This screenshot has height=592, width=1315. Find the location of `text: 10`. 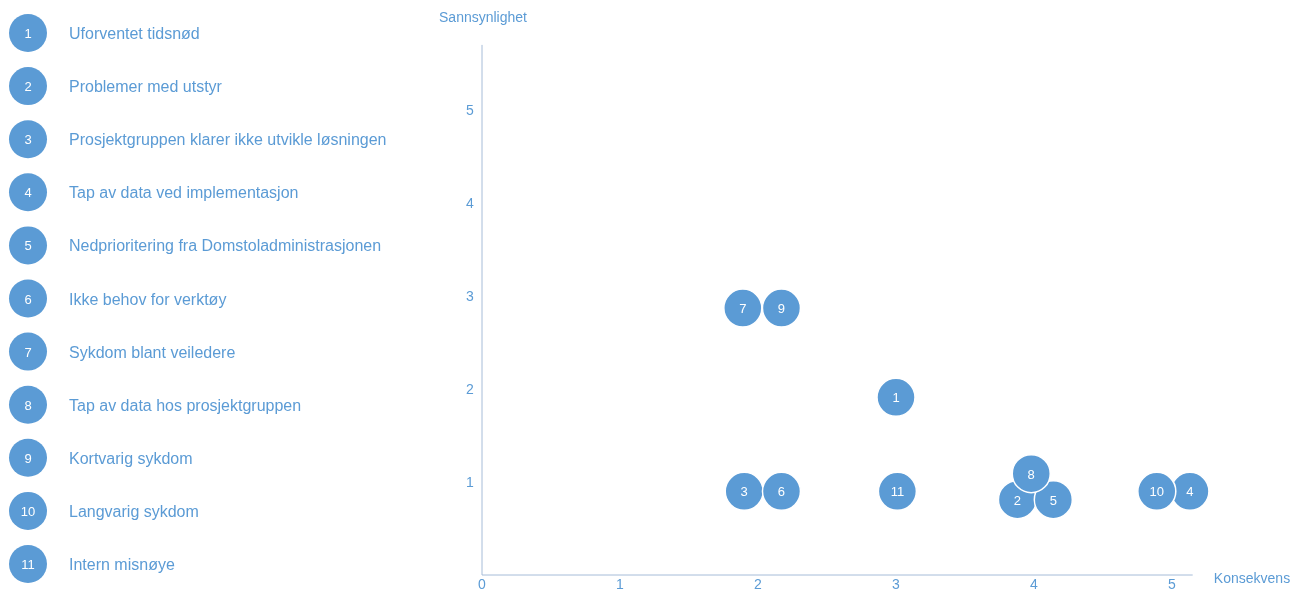

text: 10 is located at coordinates (28, 511).